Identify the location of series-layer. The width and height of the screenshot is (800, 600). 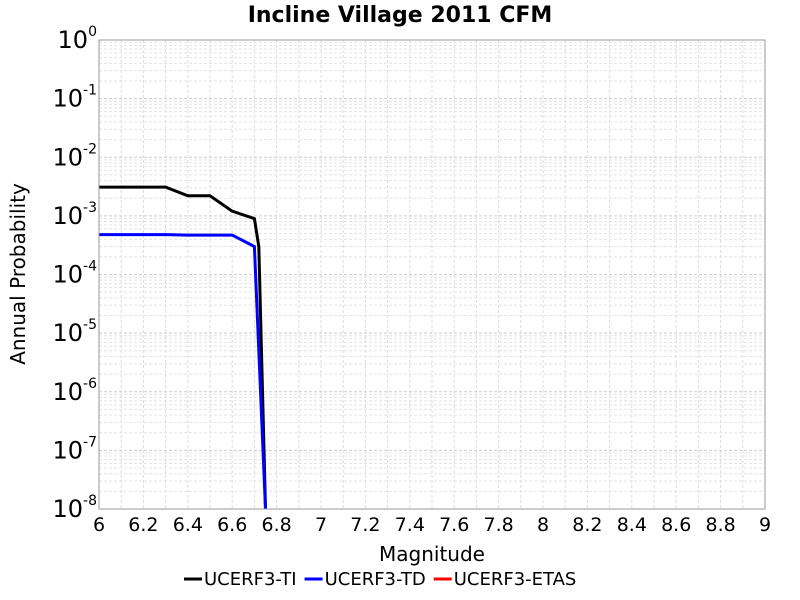
(183, 347).